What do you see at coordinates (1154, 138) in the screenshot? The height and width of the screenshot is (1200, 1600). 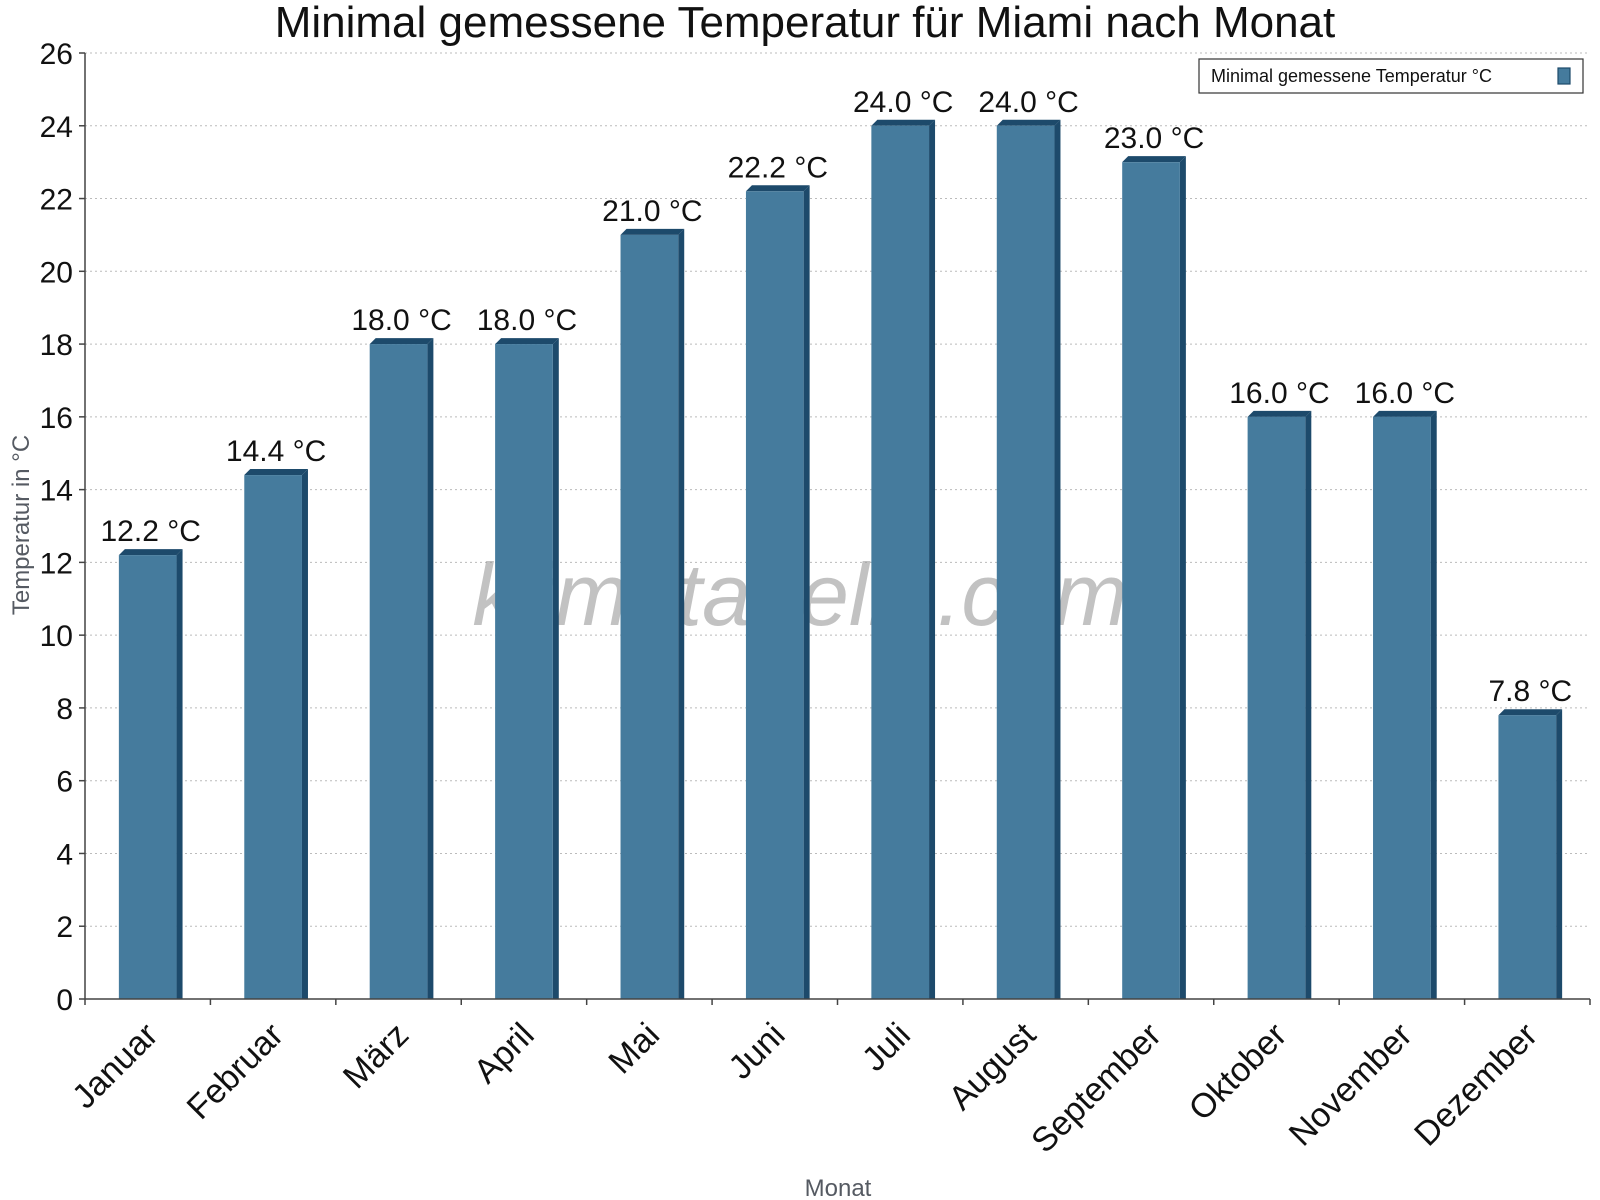 I see `data-label: 23.0 °C` at bounding box center [1154, 138].